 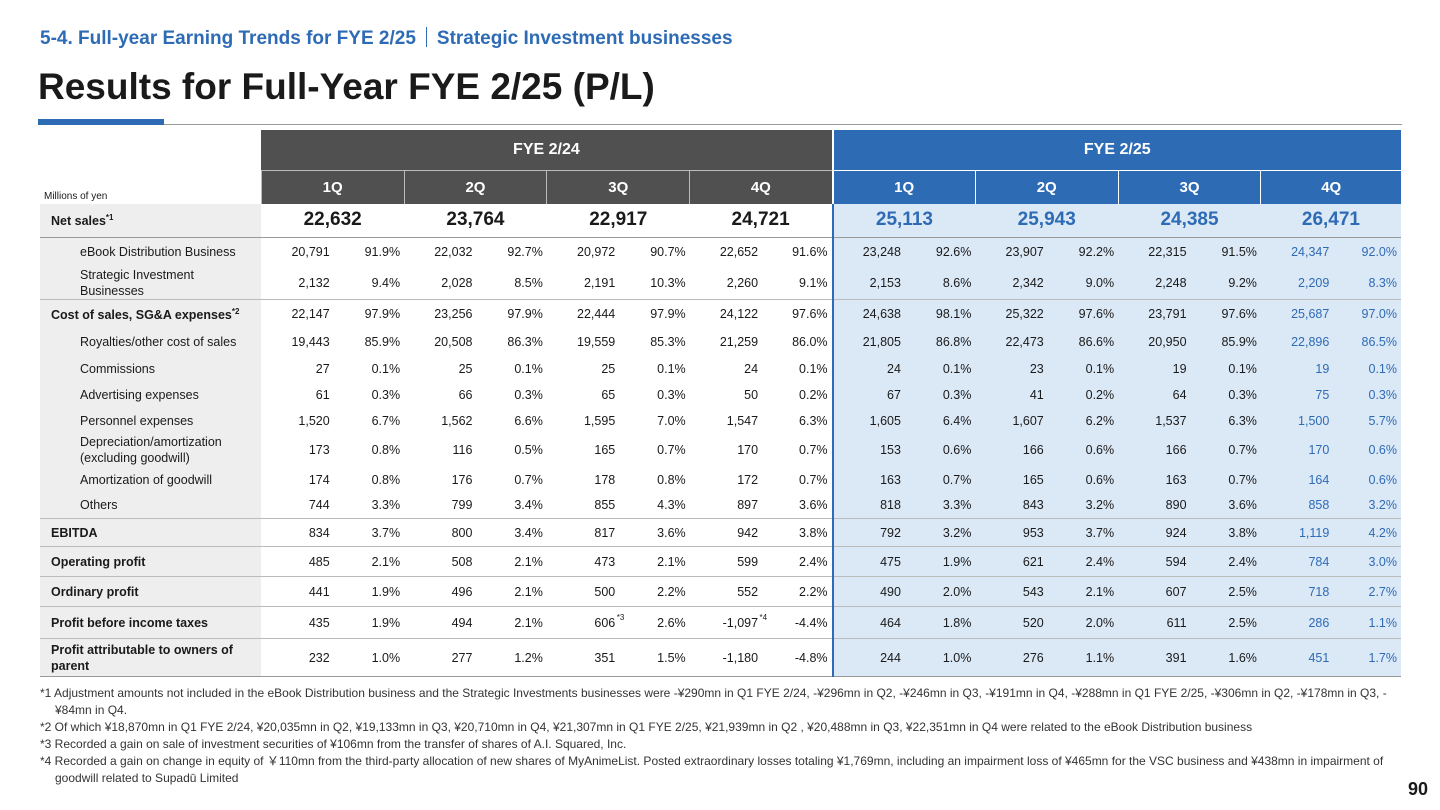 I want to click on value-text: 174, so click(x=319, y=480).